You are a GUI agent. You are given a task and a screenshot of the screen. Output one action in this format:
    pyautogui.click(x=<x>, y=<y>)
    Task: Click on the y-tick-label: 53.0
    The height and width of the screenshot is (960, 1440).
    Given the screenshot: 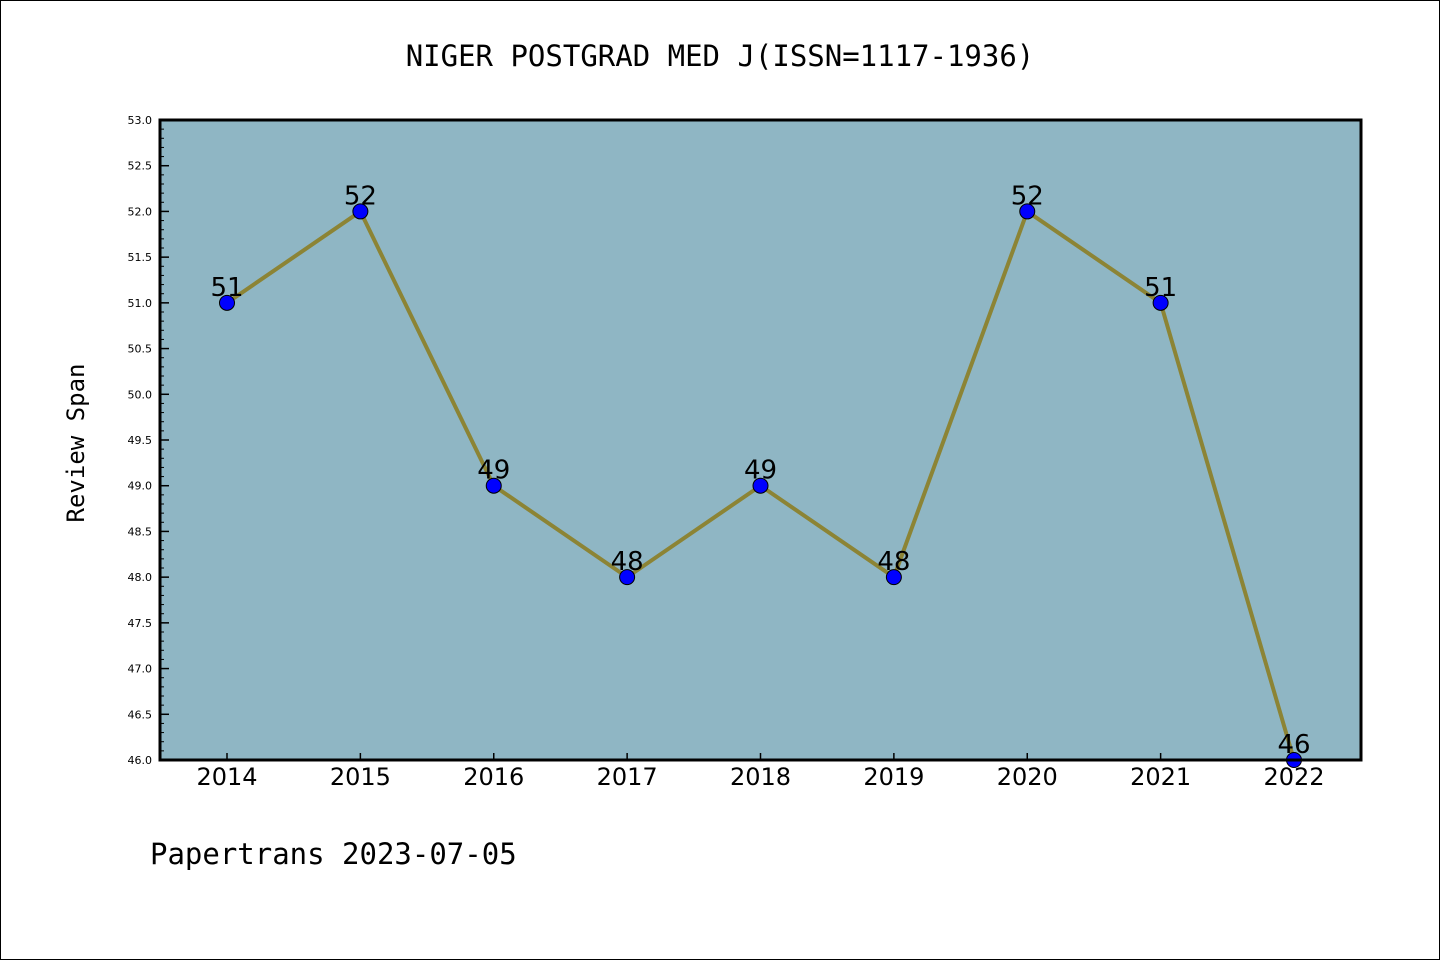 What is the action you would take?
    pyautogui.click(x=140, y=120)
    